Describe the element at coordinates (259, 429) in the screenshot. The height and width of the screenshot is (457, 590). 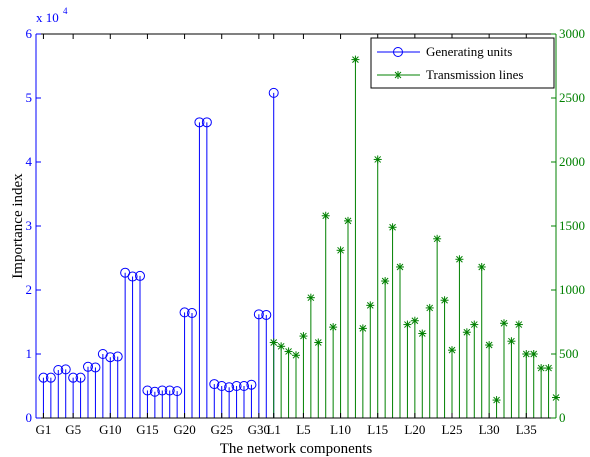
I see `x-tick-label: G30` at that location.